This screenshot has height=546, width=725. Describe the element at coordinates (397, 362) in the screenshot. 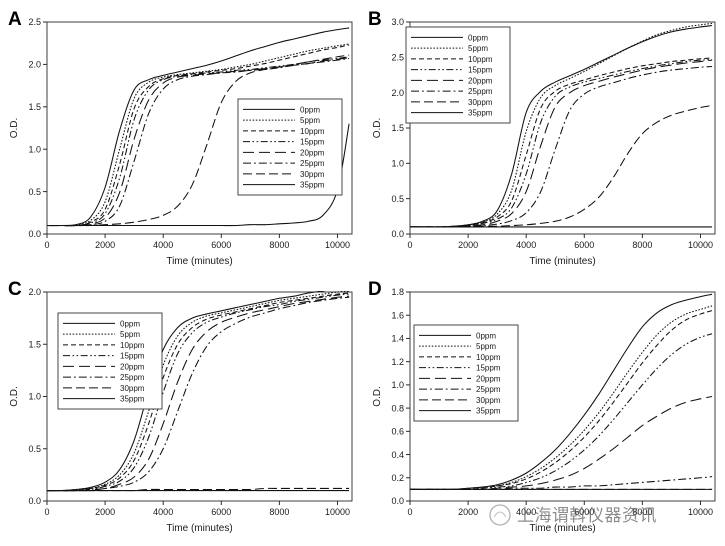

I see `y-tick-label: 1.2` at that location.